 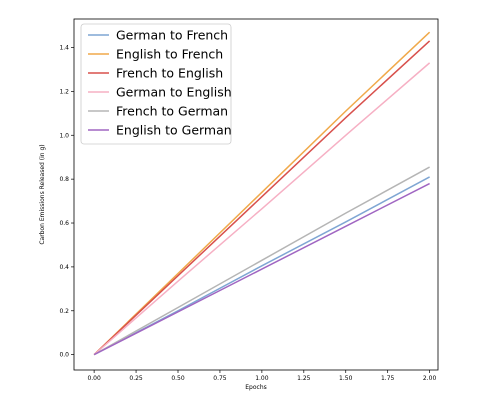 I want to click on x-axis-label: Epochs, so click(x=256, y=387).